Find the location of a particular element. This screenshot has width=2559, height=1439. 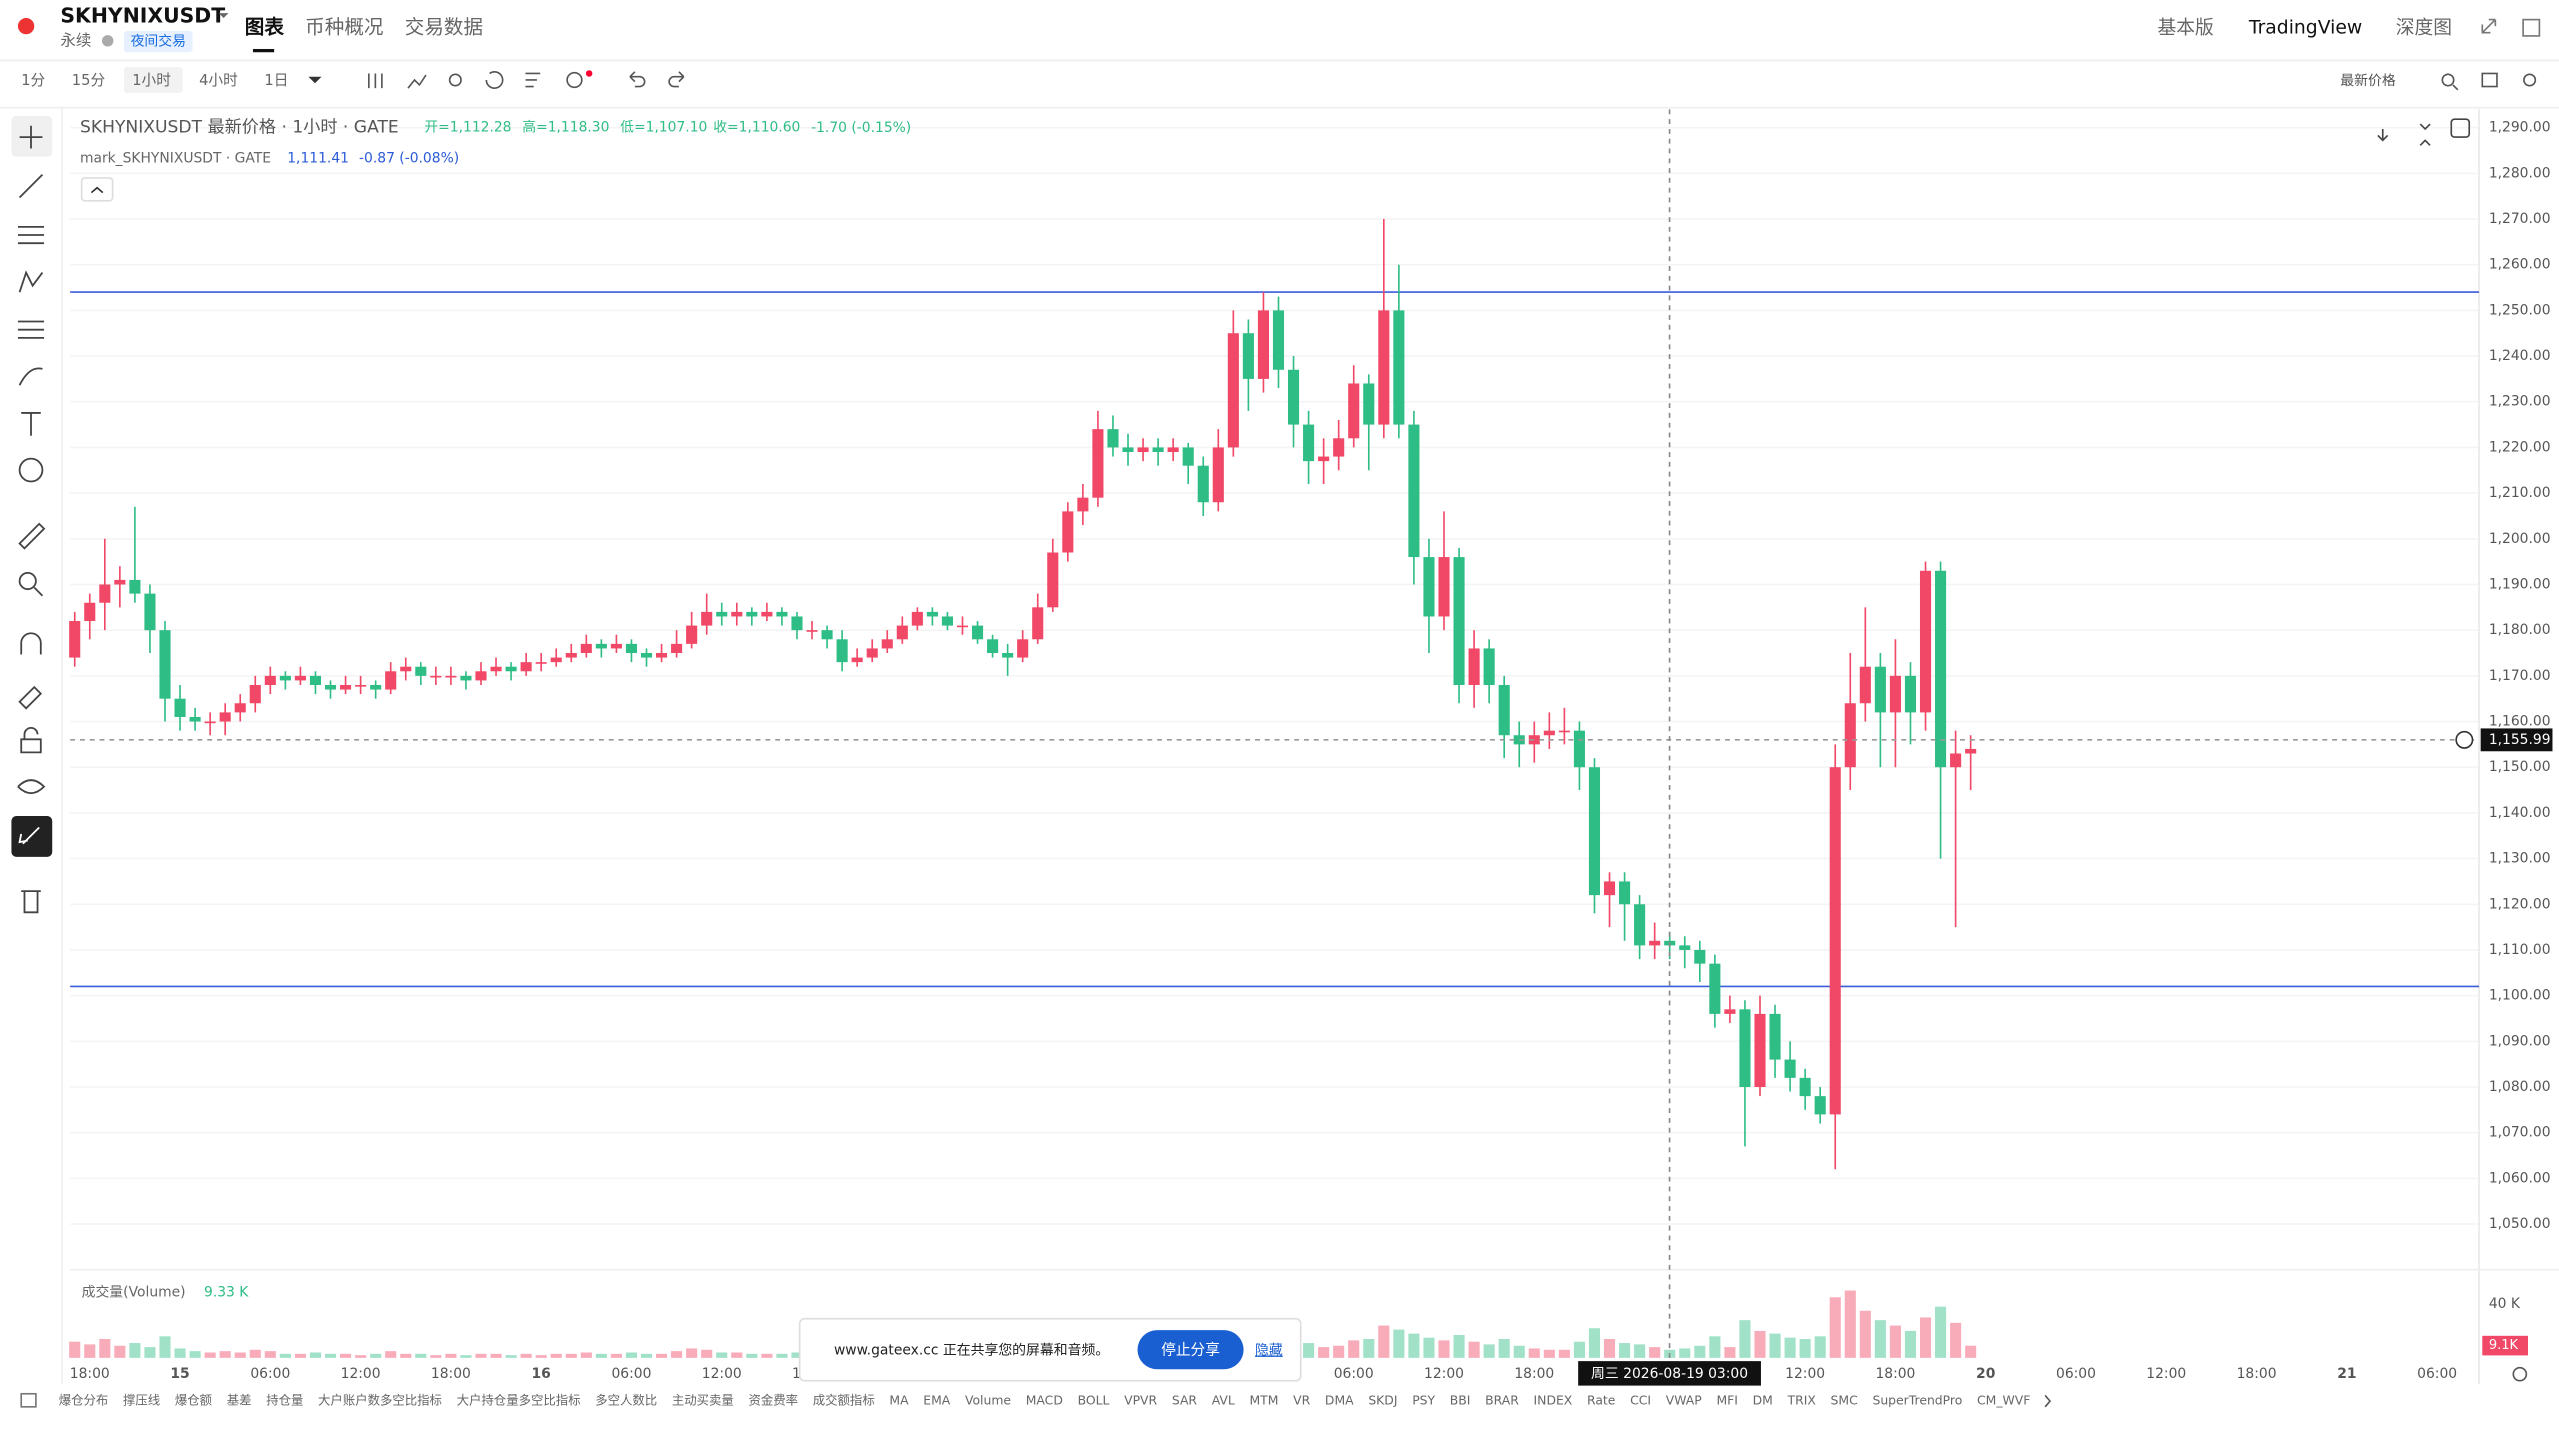

y-tick-label: 1,280.00 is located at coordinates (2520, 173).